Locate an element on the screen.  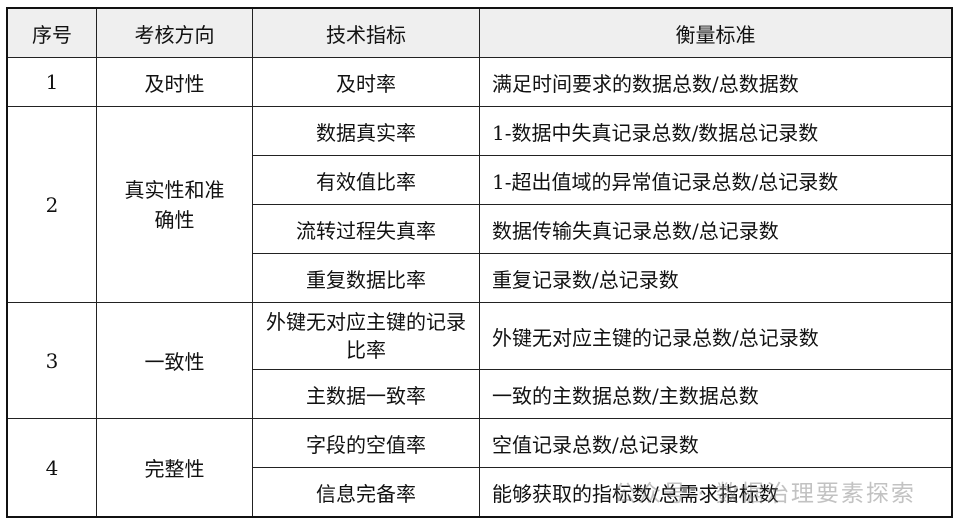
table-row: 1 及时性 及时率 满足时间要求的数据总数/总数据数 is located at coordinates (479, 82).